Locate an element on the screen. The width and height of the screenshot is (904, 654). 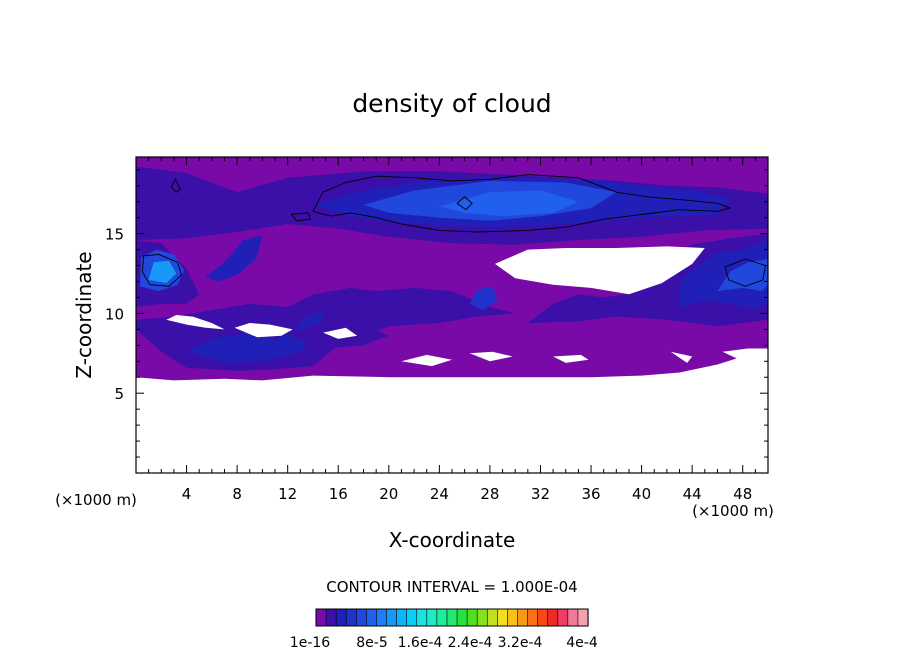
x-tick-label: 20 is located at coordinates (388, 494).